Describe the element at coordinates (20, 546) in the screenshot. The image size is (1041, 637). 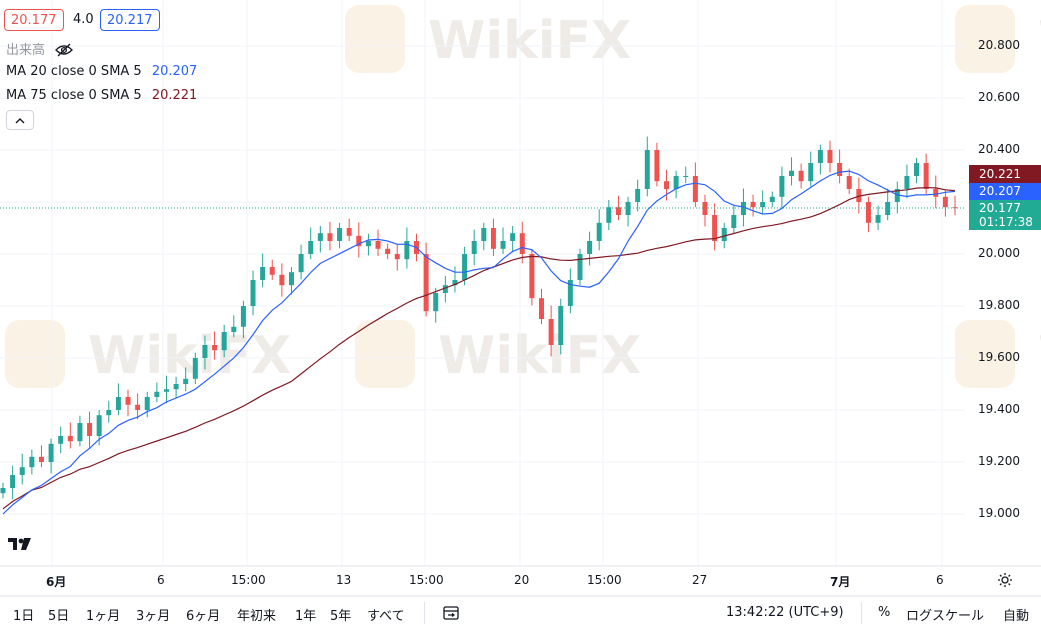
I see `tradingview-logo` at that location.